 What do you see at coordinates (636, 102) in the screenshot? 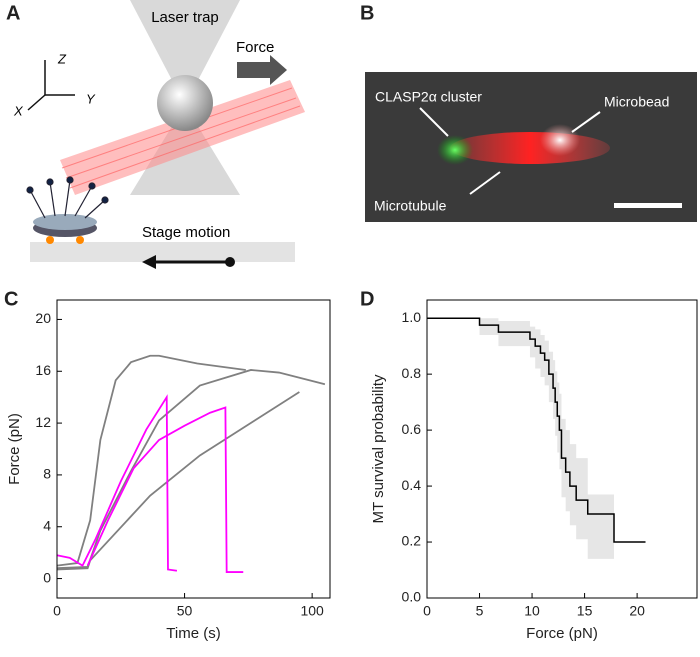
I see `bead-label: Microbead` at bounding box center [636, 102].